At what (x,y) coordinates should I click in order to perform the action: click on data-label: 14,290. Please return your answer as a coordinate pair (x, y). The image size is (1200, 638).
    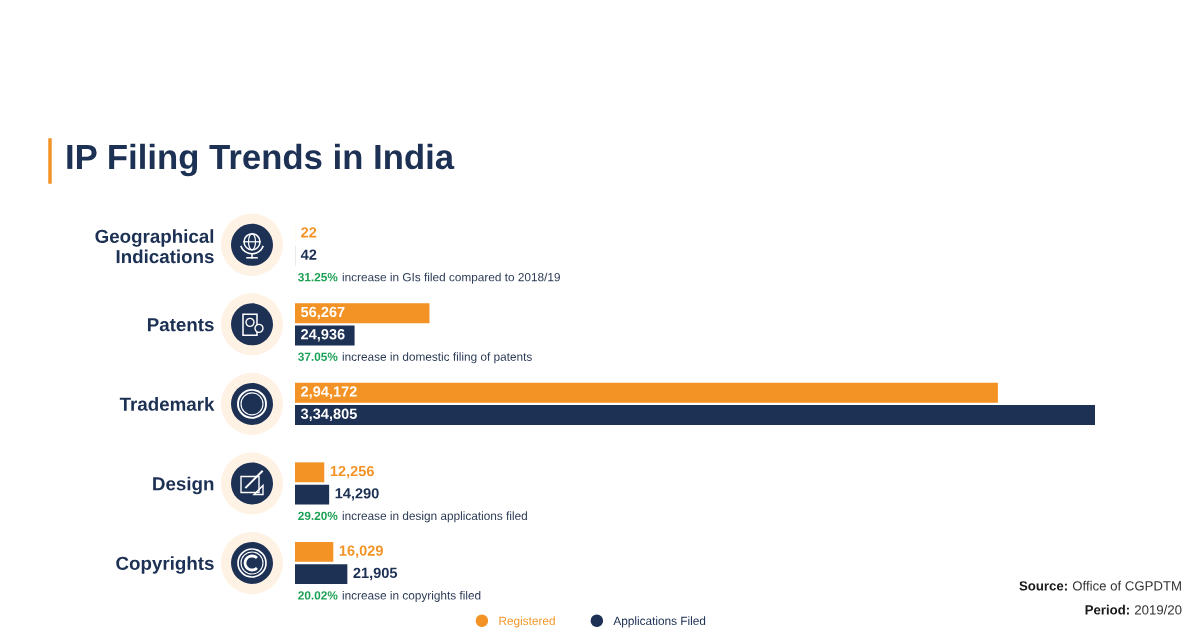
    Looking at the image, I should click on (357, 494).